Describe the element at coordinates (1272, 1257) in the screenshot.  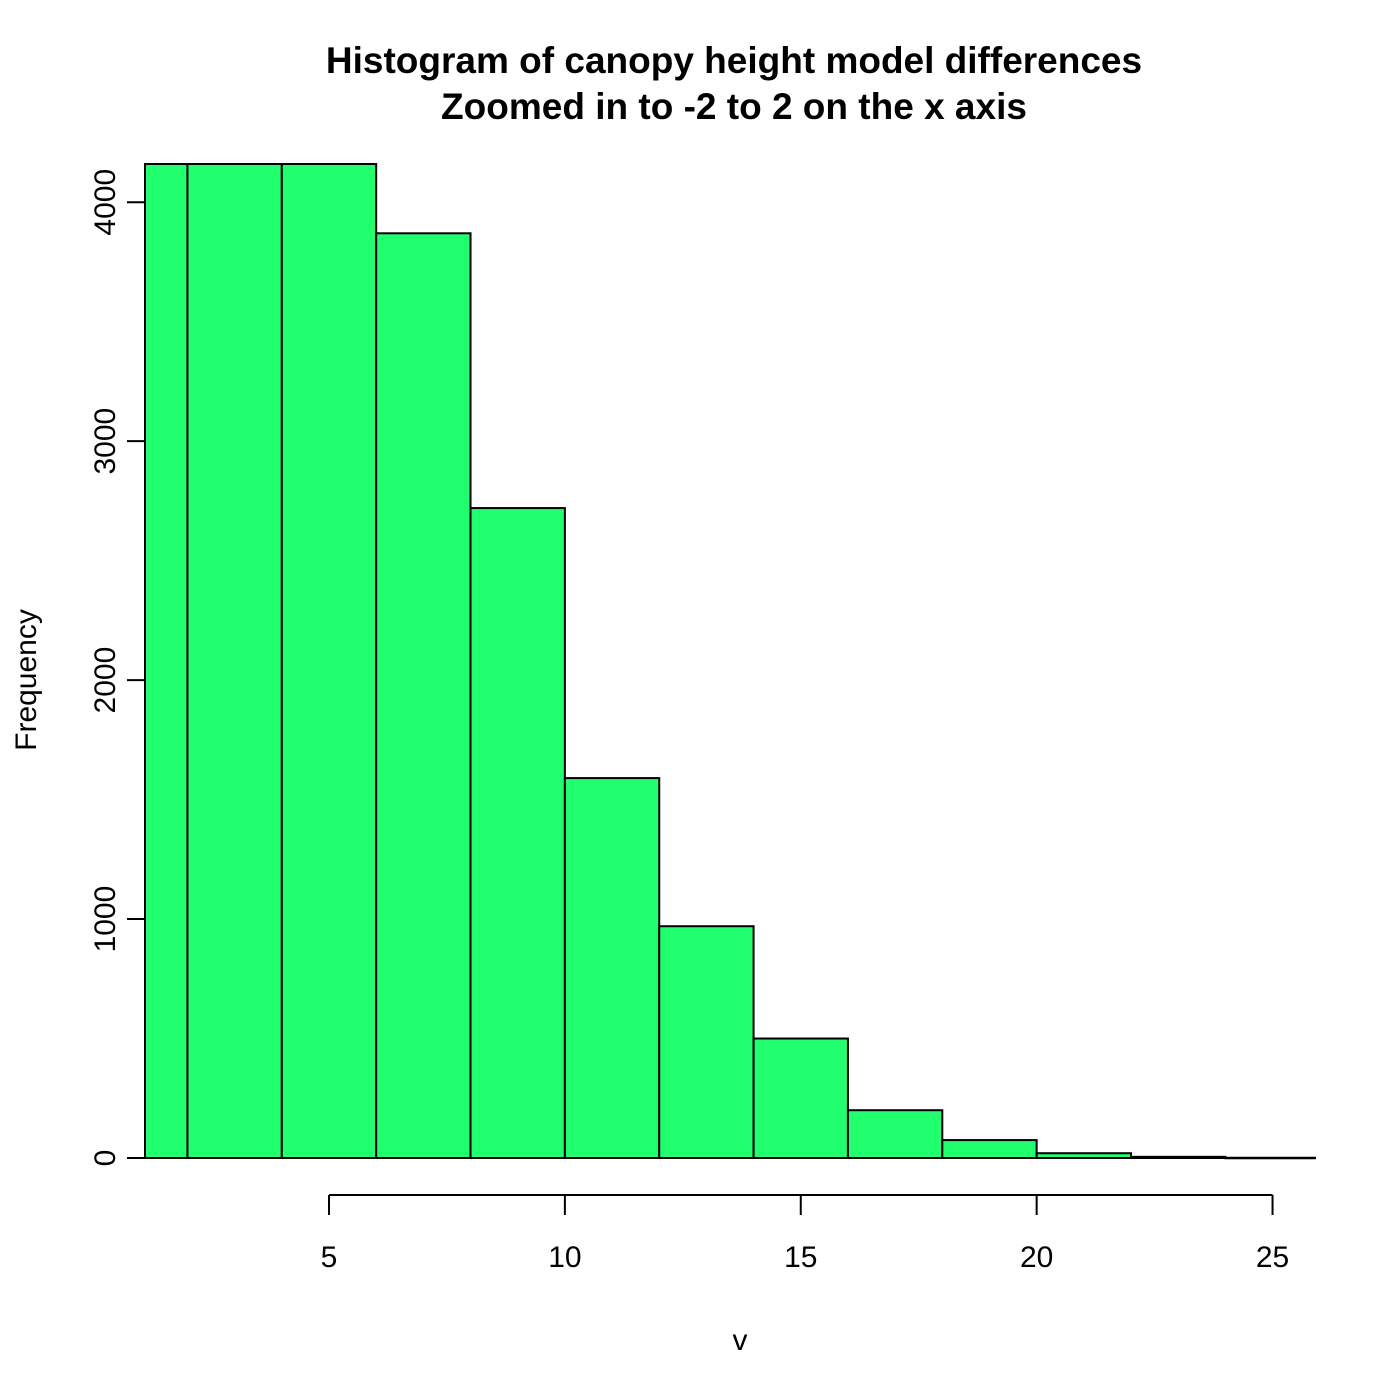
I see `x-tick-label: 25` at that location.